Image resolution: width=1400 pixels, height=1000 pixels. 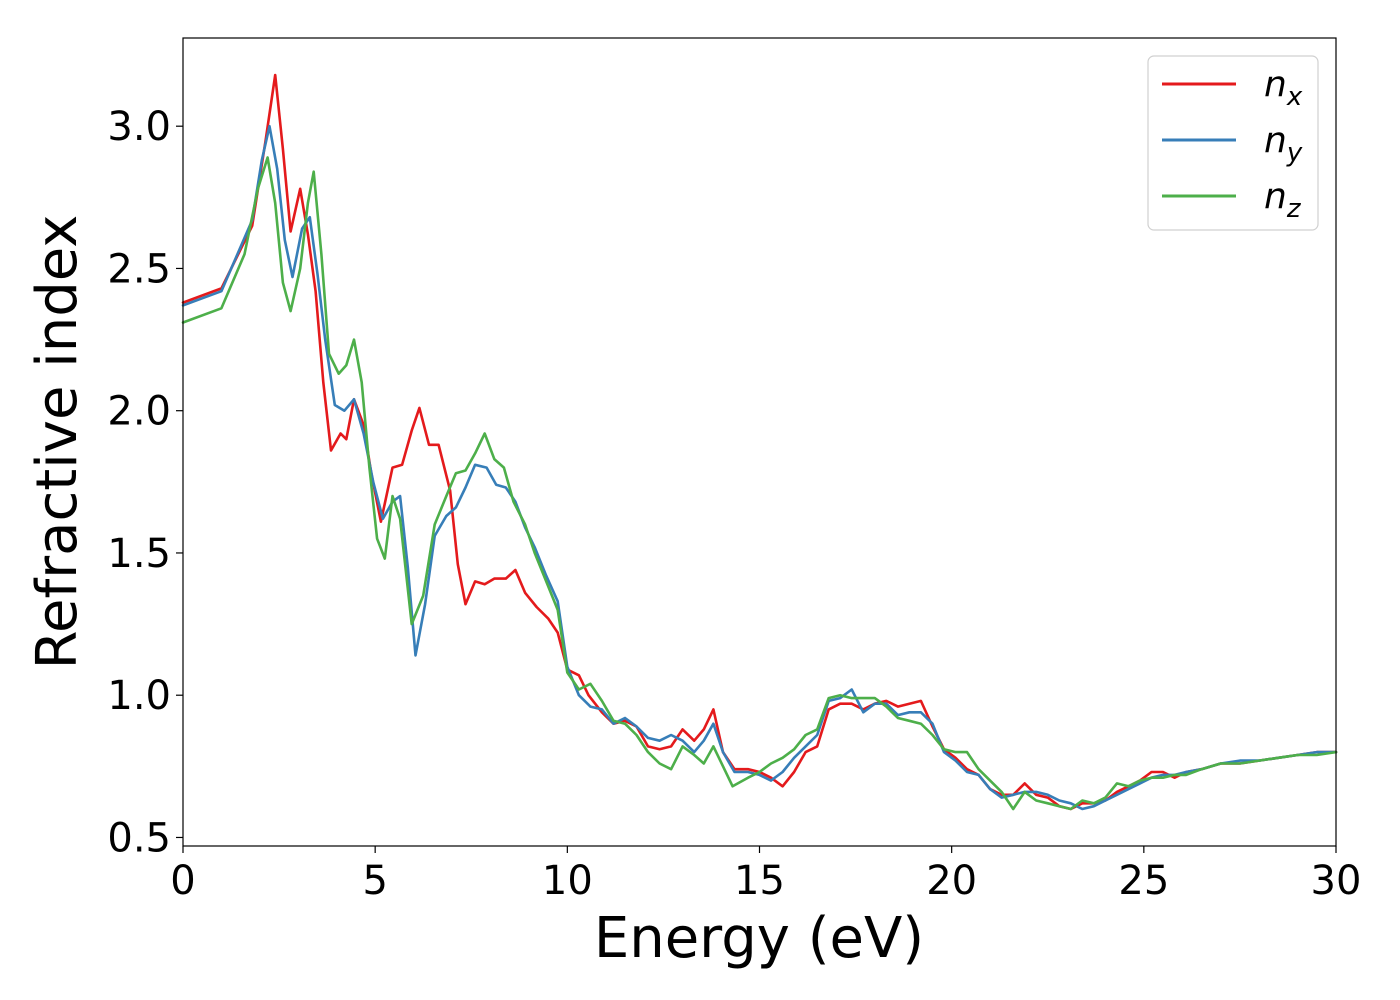 What do you see at coordinates (182, 881) in the screenshot?
I see `x-tick-label: 0` at bounding box center [182, 881].